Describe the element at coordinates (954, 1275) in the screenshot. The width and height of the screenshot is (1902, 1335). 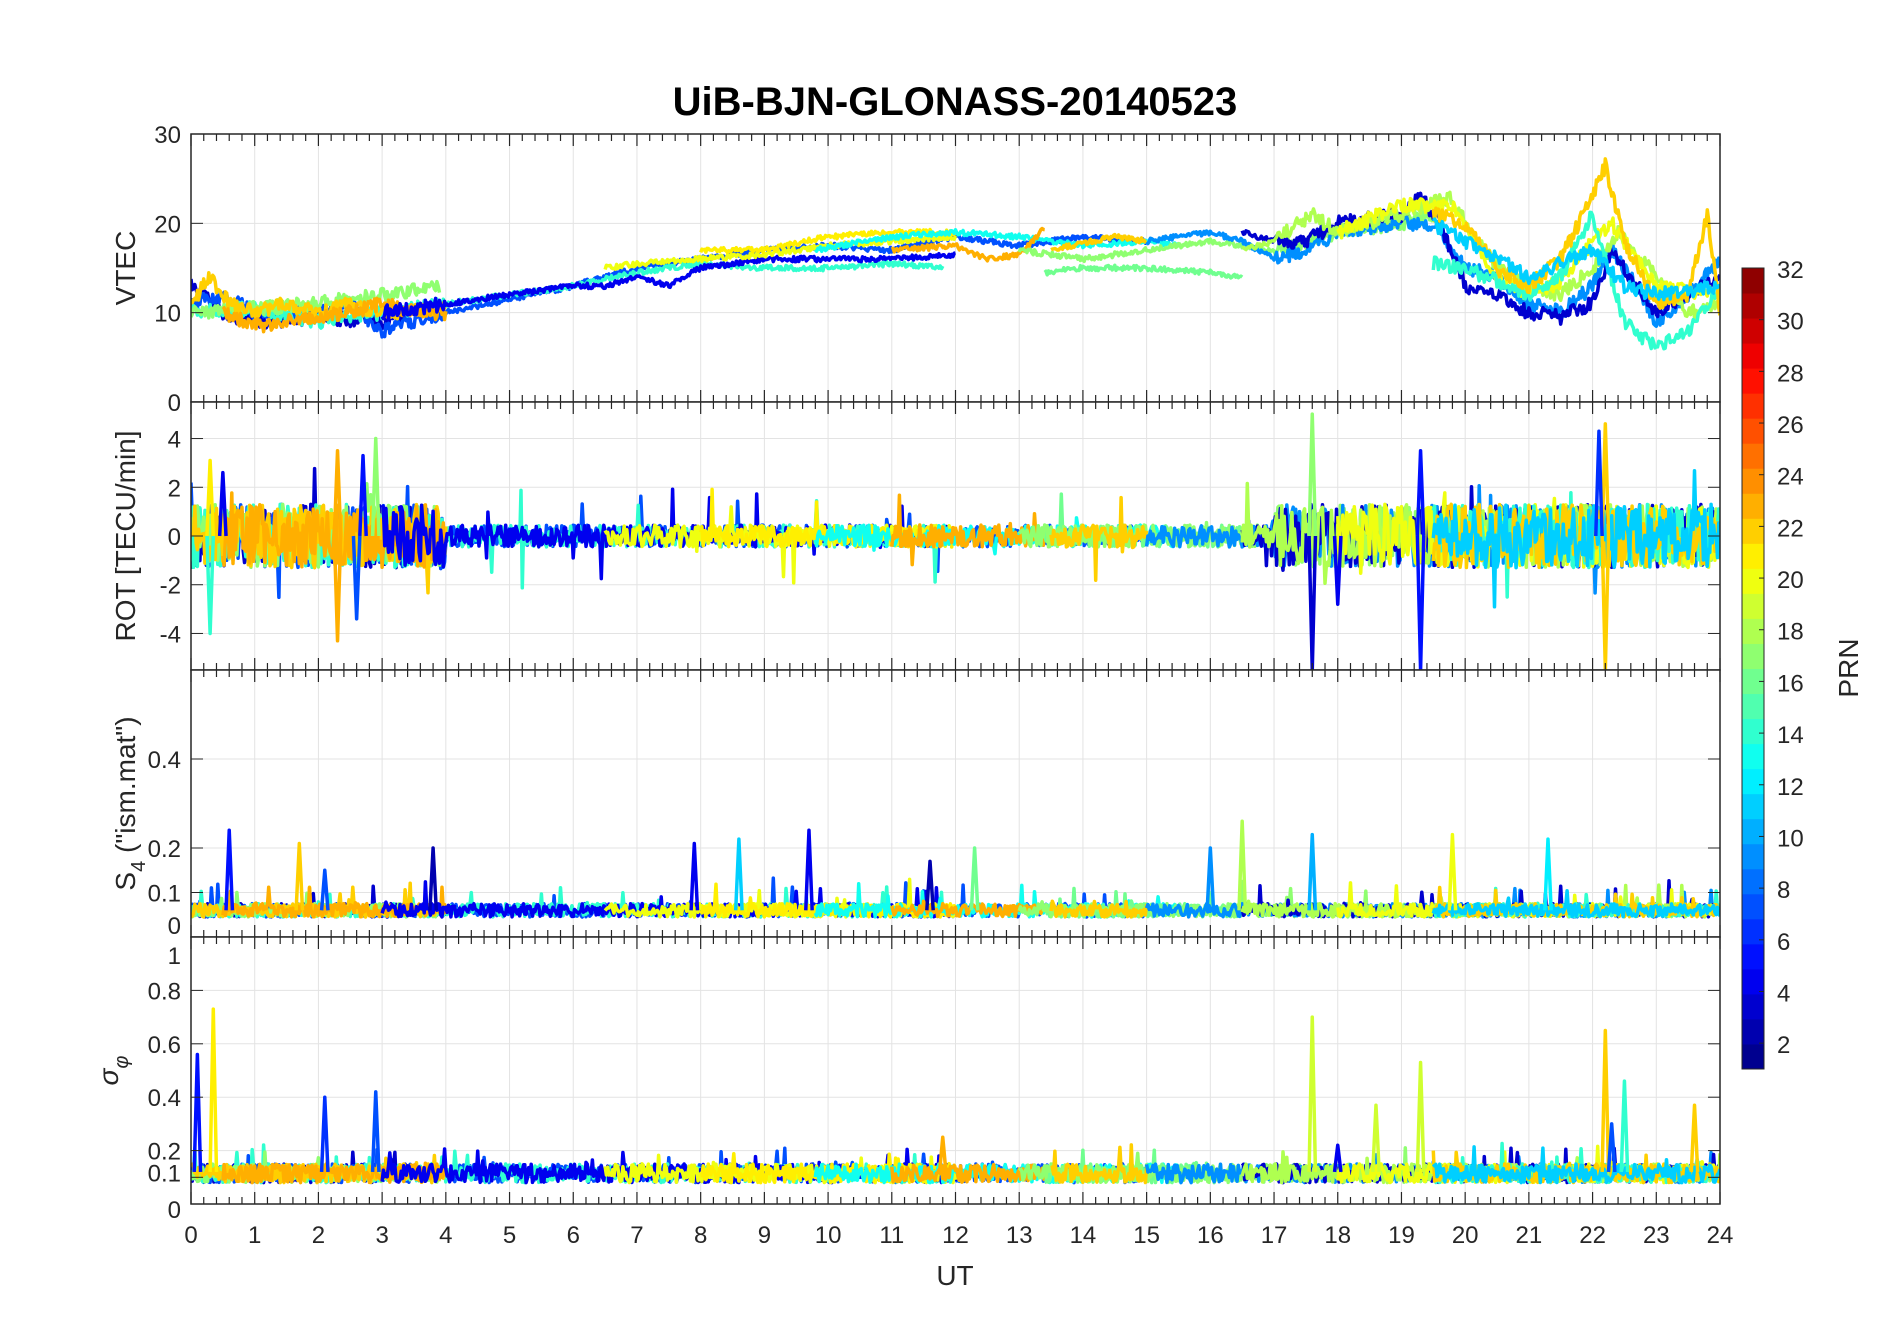
I see `x-axis-label: UT` at that location.